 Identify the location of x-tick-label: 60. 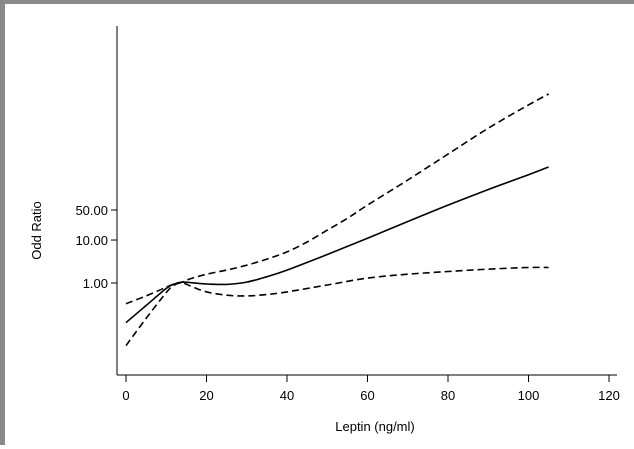
(367, 395).